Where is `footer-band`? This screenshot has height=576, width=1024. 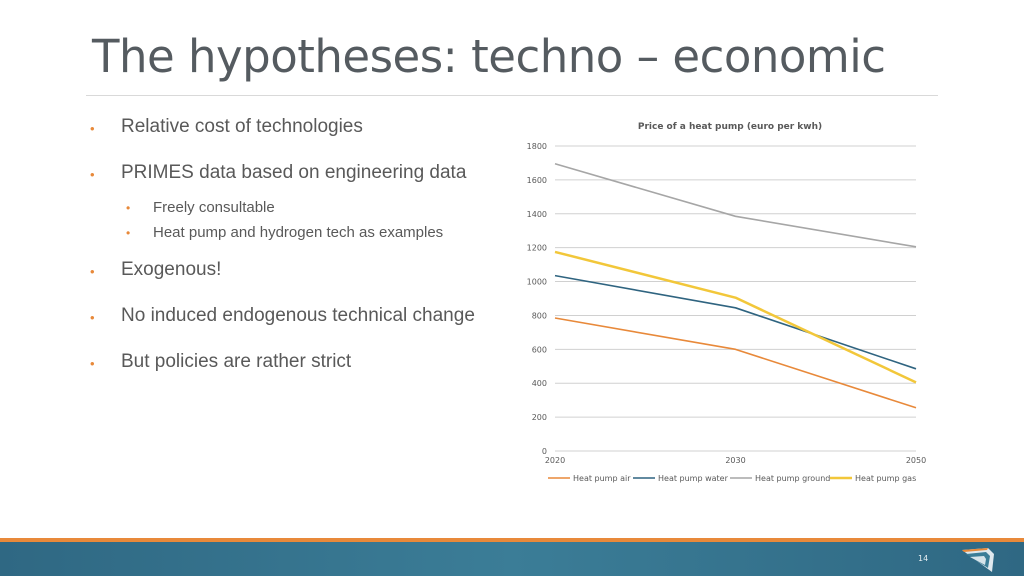
footer-band is located at coordinates (512, 559).